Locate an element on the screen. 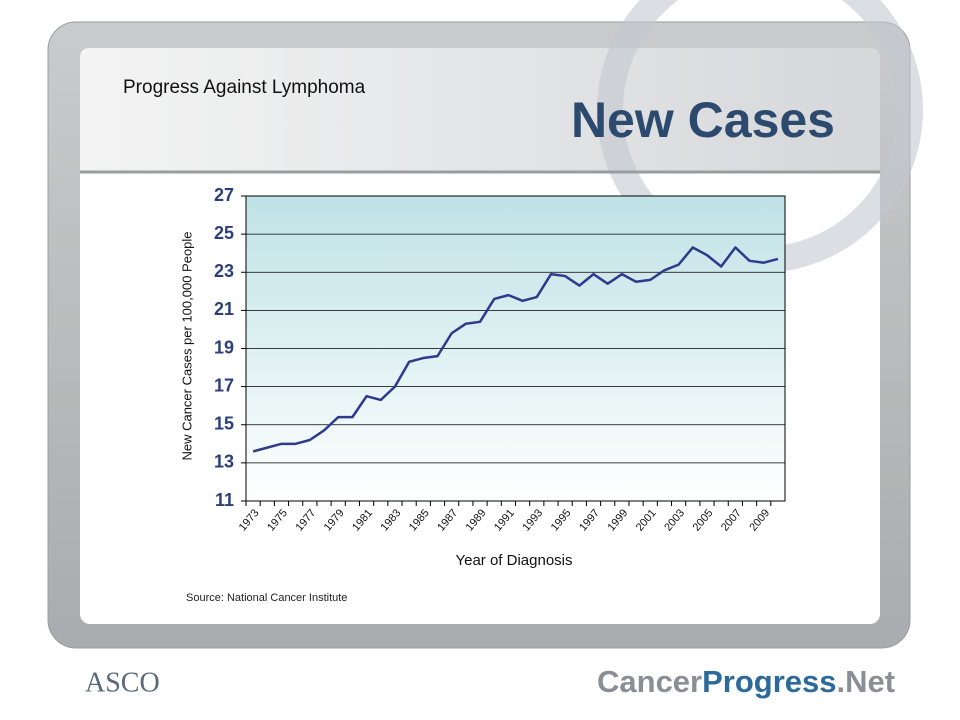  logo-asco: ASCO is located at coordinates (122, 682).